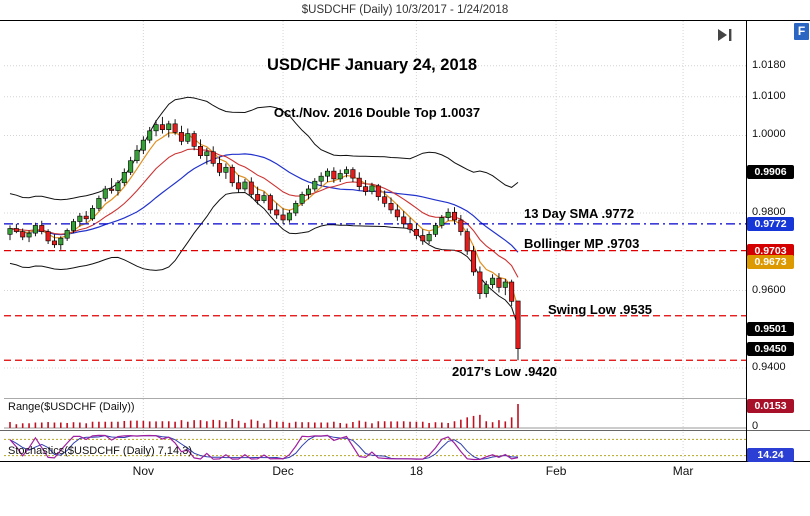 The height and width of the screenshot is (516, 810). Describe the element at coordinates (769, 64) in the screenshot. I see `price-tick: 1.0180` at that location.